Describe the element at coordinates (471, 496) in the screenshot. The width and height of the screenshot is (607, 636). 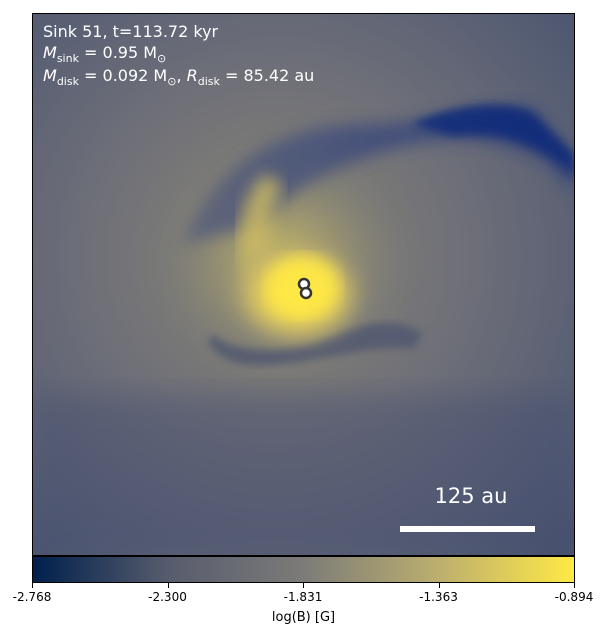
I see `scale-bar-label: 125 au` at that location.